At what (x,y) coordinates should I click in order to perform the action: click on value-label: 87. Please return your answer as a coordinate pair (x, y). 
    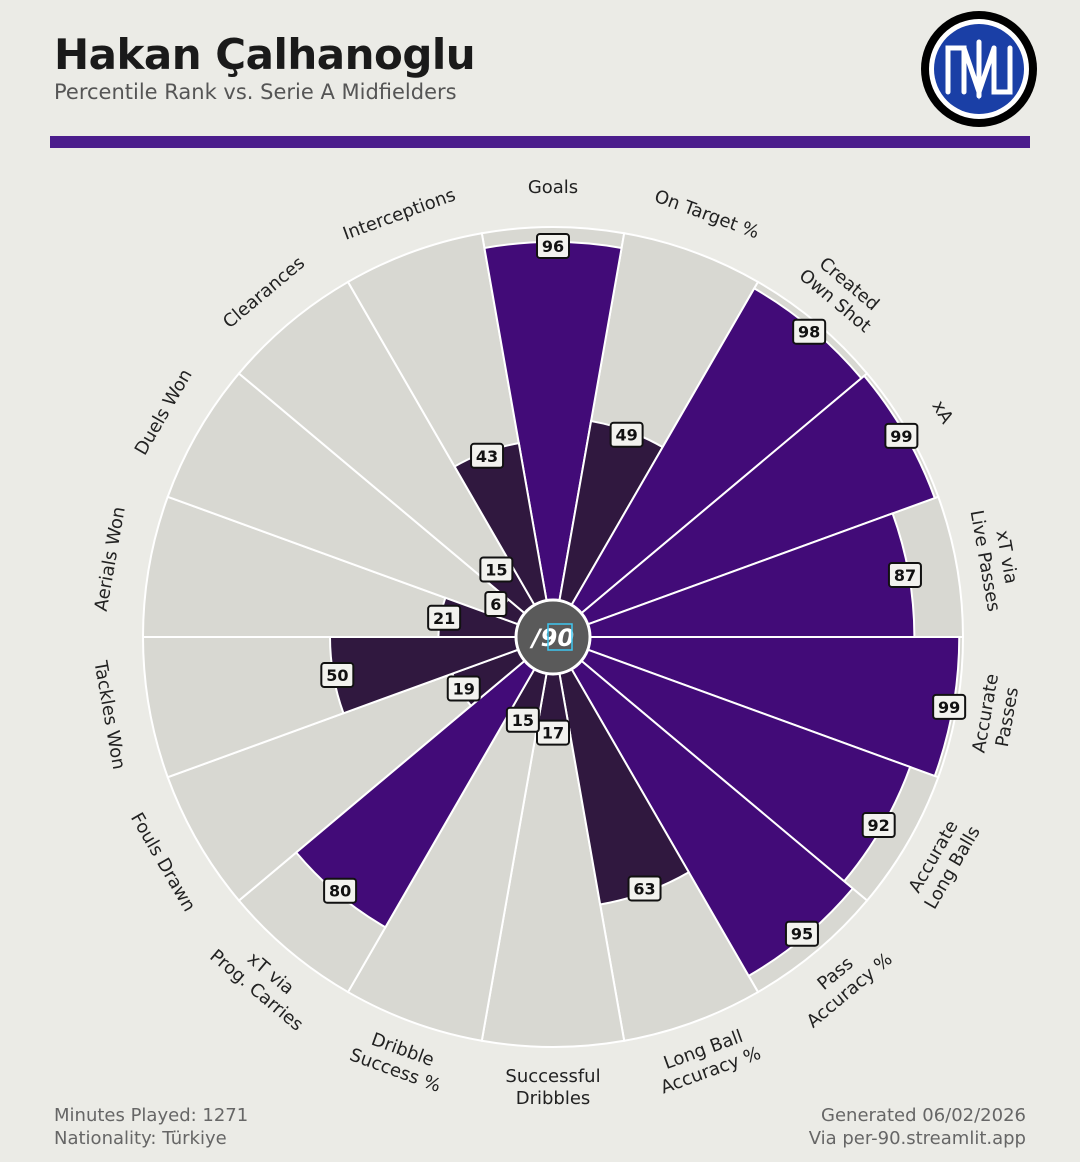
    Looking at the image, I should click on (905, 575).